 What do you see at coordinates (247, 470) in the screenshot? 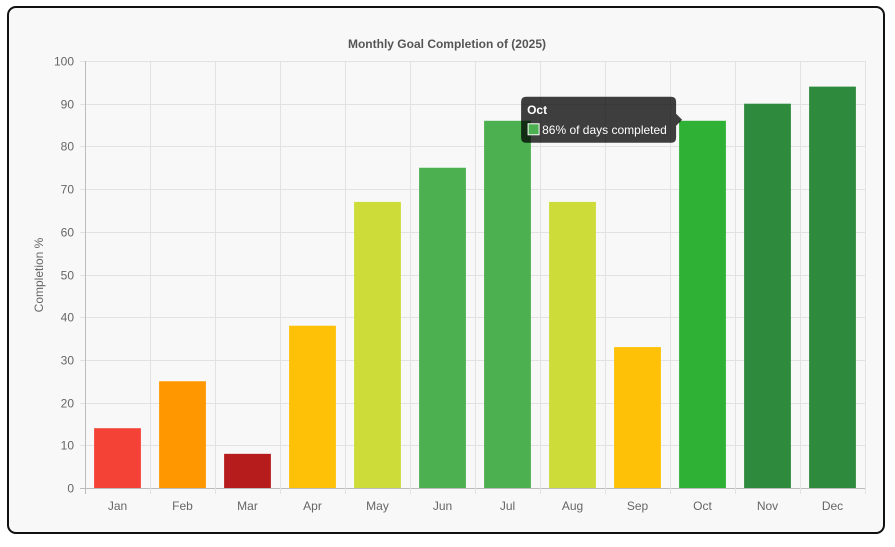
I see `bar-mar` at bounding box center [247, 470].